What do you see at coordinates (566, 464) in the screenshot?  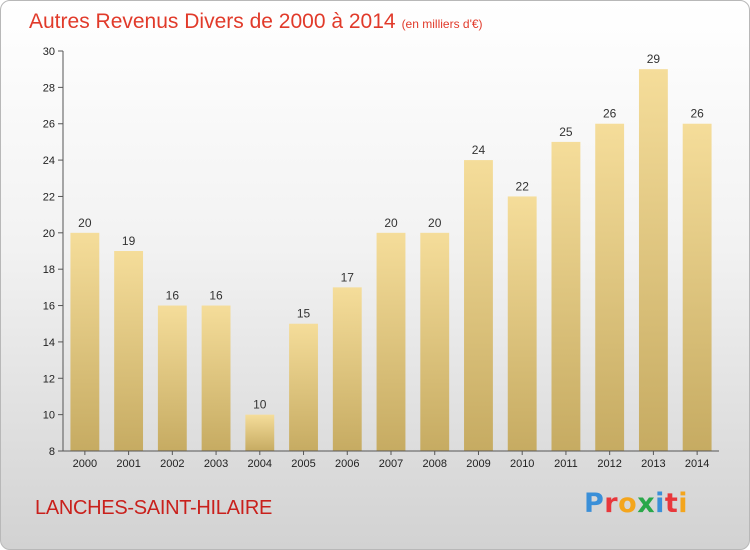 I see `x-tick-label: 2011` at bounding box center [566, 464].